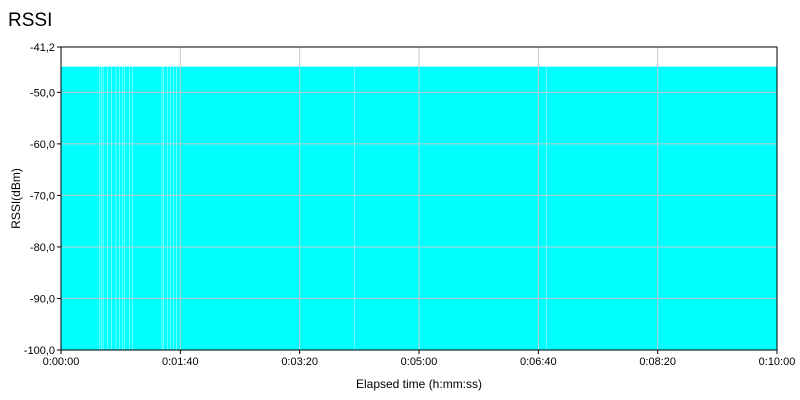 The height and width of the screenshot is (400, 800). I want to click on x-tick-label: 0:05:00, so click(419, 362).